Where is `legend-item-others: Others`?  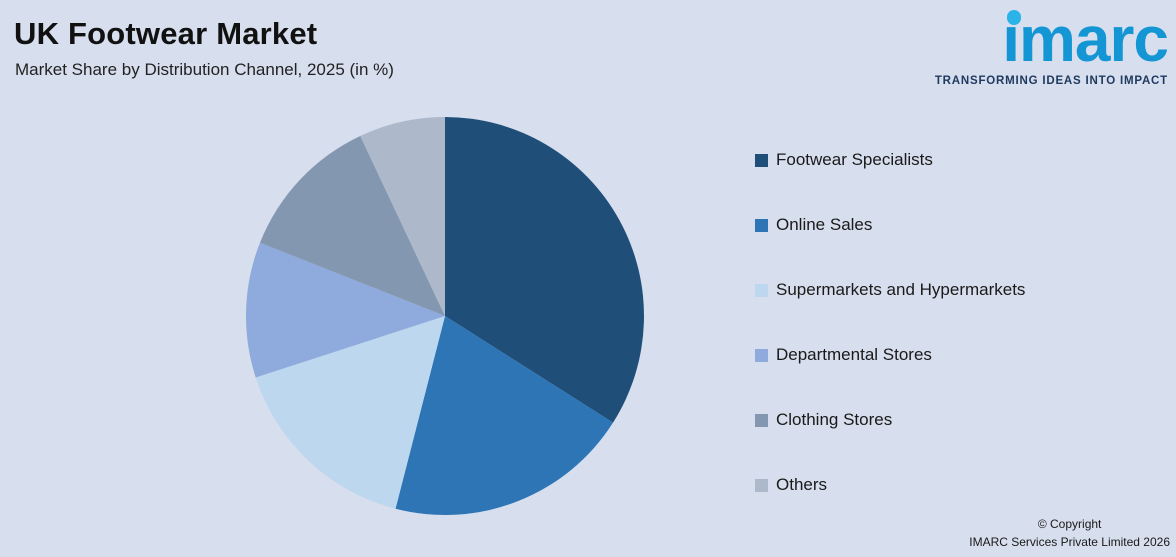
legend-item-others: Others is located at coordinates (890, 485).